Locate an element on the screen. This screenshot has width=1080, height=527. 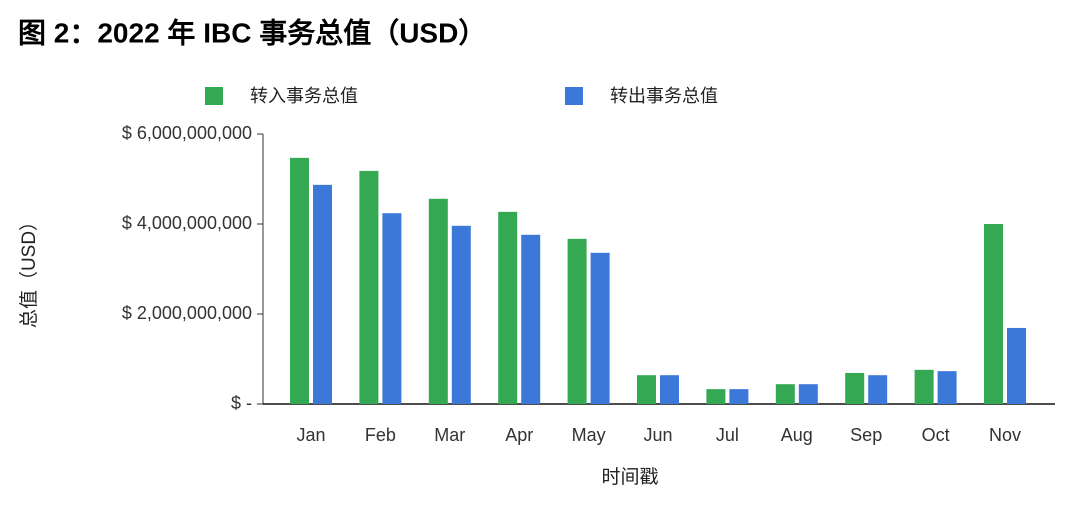
legend-label: 转出事务总值 is located at coordinates (664, 96).